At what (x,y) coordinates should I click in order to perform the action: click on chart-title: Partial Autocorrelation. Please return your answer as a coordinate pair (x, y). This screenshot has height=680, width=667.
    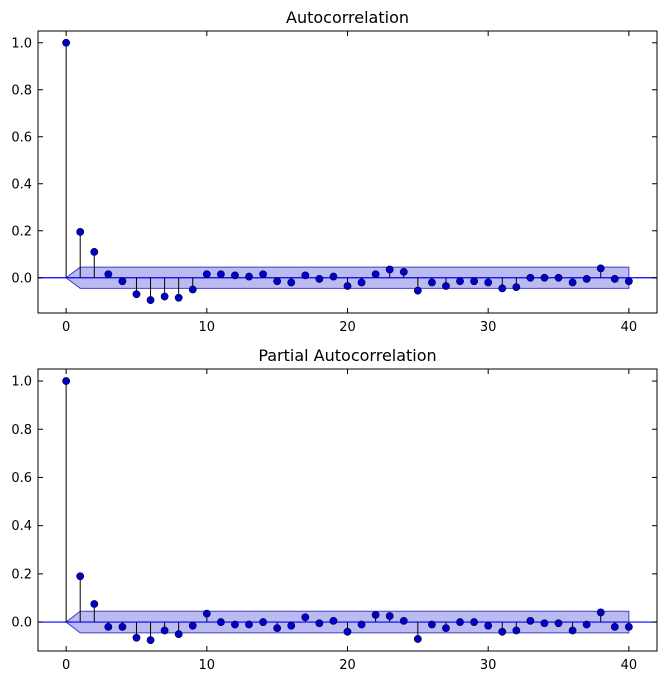
    Looking at the image, I should click on (347, 355).